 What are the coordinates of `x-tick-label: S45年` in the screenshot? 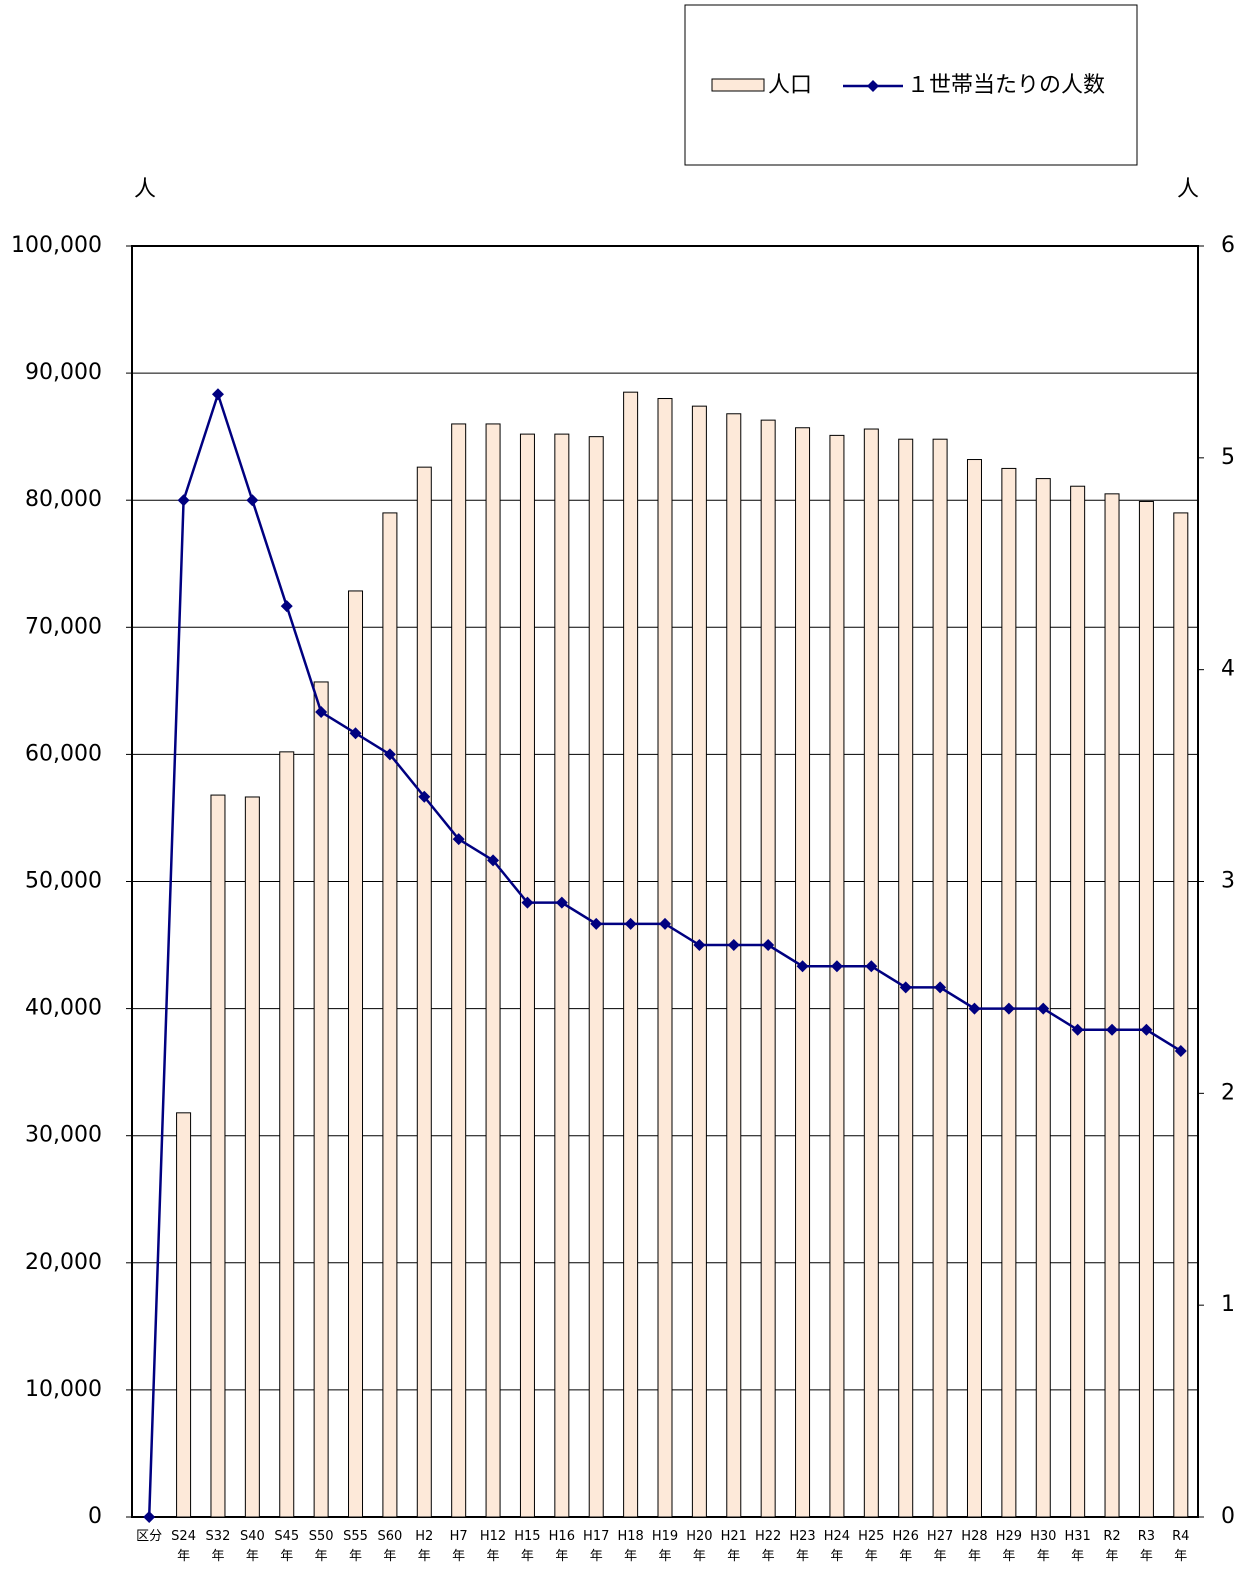 It's located at (287, 1546).